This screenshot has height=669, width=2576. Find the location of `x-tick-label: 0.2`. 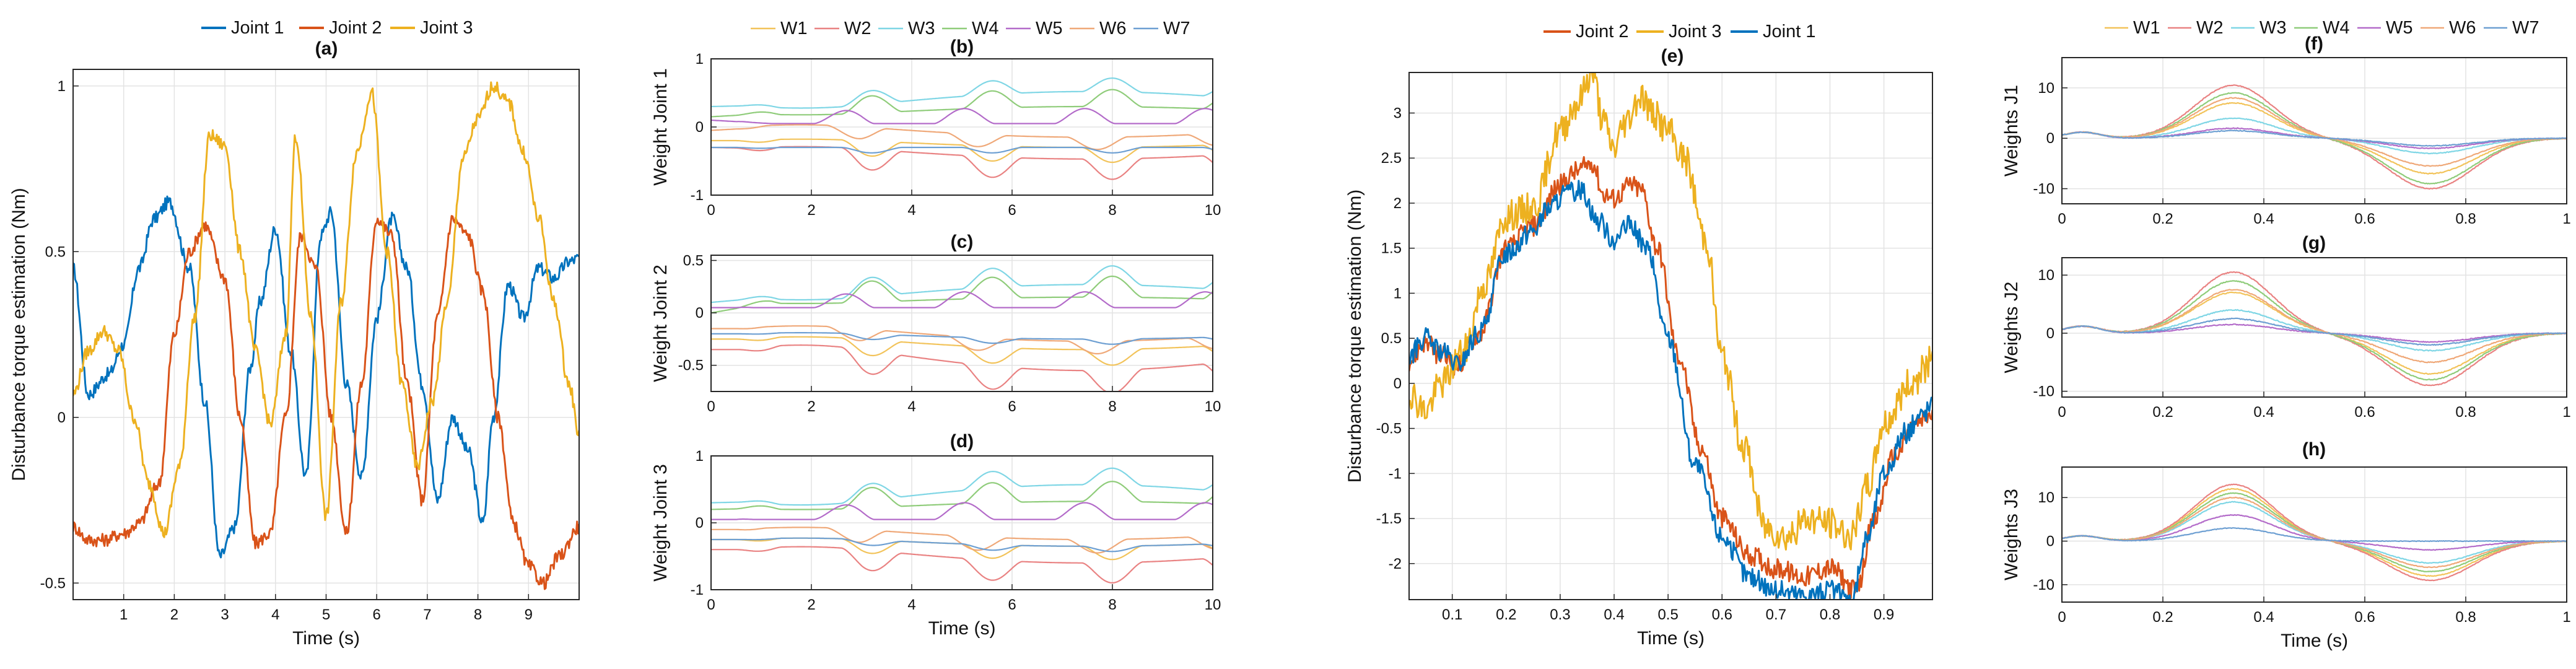

x-tick-label: 0.2 is located at coordinates (2162, 617).